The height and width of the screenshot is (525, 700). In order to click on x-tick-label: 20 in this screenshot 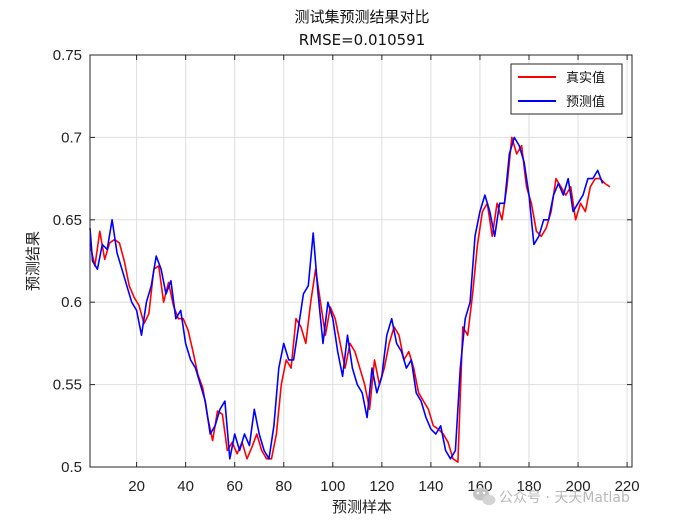, I will do `click(136, 486)`.